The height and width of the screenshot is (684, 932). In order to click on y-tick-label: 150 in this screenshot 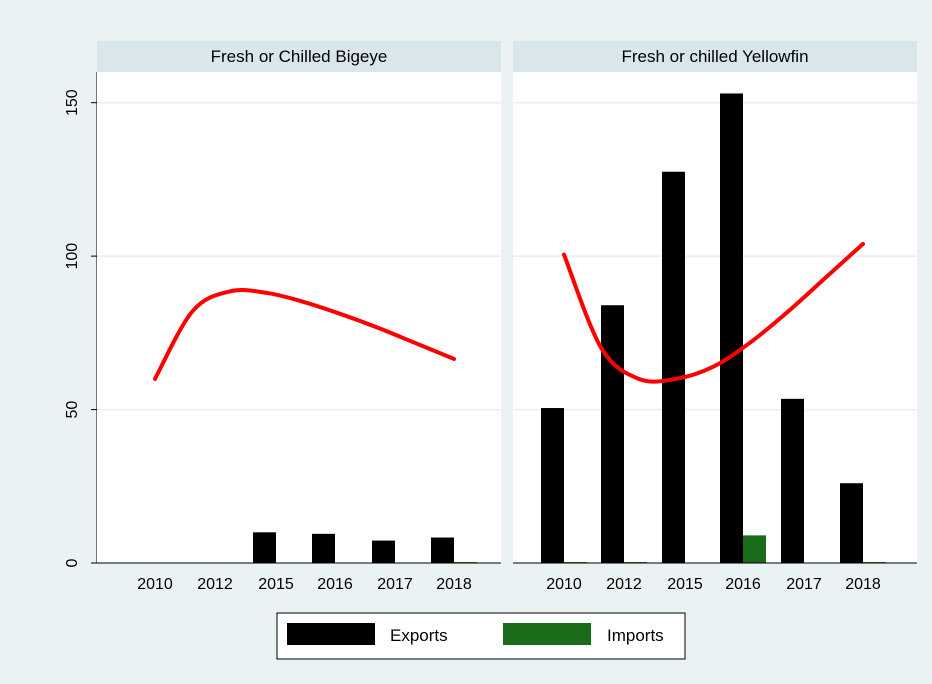, I will do `click(72, 102)`.